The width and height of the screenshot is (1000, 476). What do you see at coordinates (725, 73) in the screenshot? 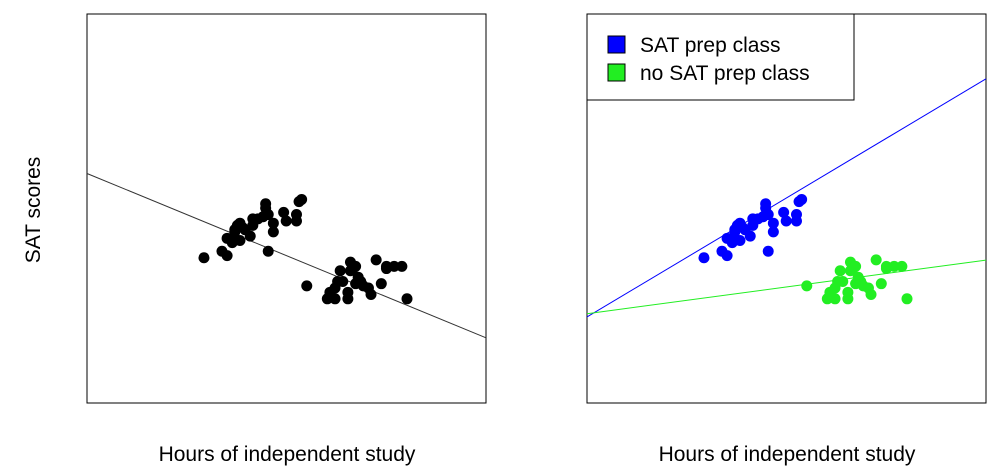
I see `legend-label-no-prep: no SAT prep class` at bounding box center [725, 73].